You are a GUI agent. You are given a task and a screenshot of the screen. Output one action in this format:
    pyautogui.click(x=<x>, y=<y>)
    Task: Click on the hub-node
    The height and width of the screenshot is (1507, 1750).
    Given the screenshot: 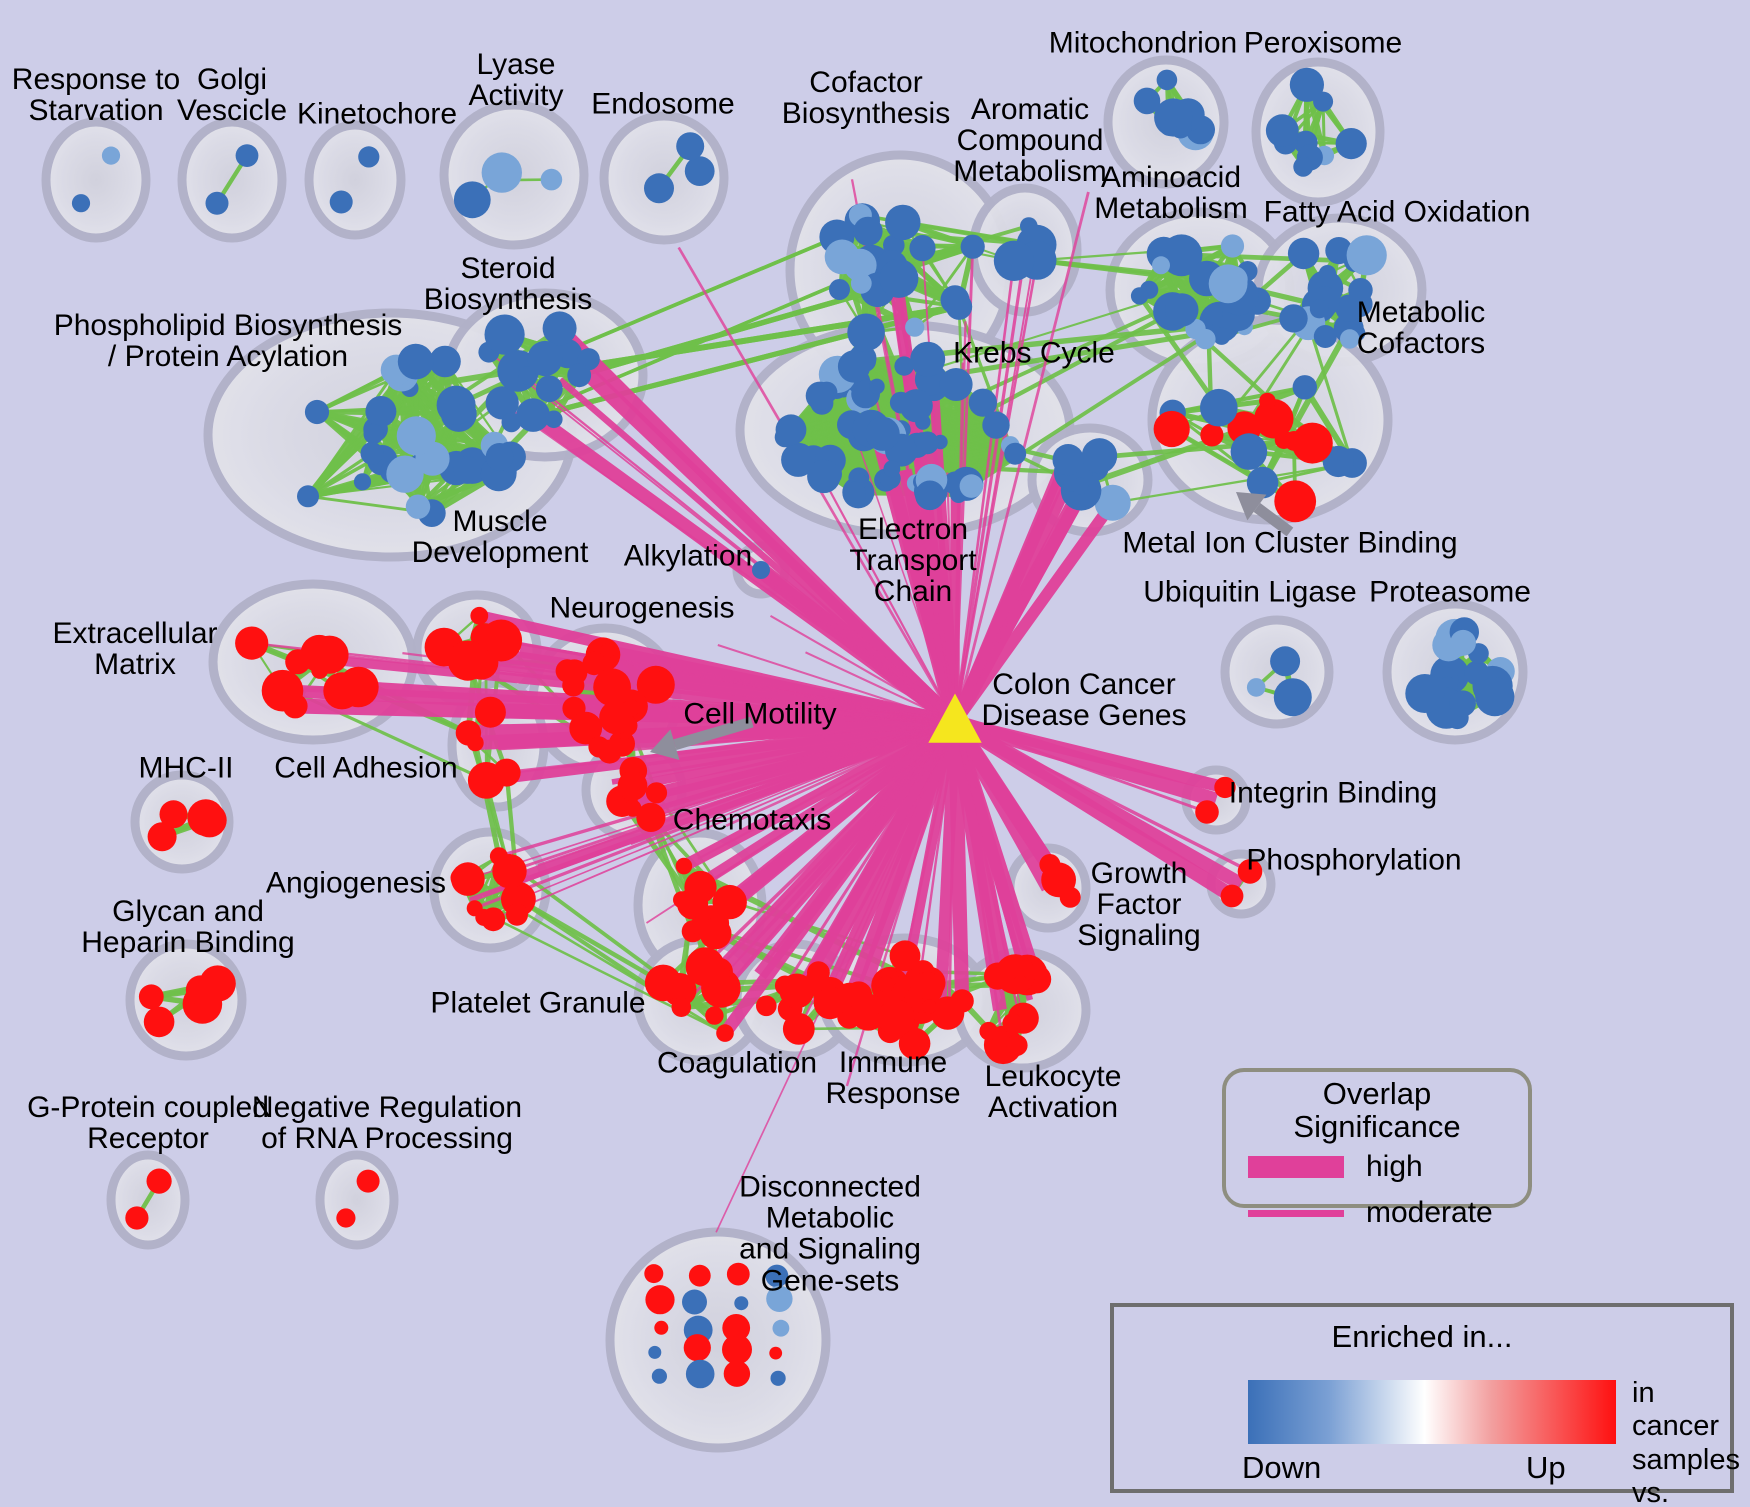 What is the action you would take?
    pyautogui.click(x=955, y=718)
    